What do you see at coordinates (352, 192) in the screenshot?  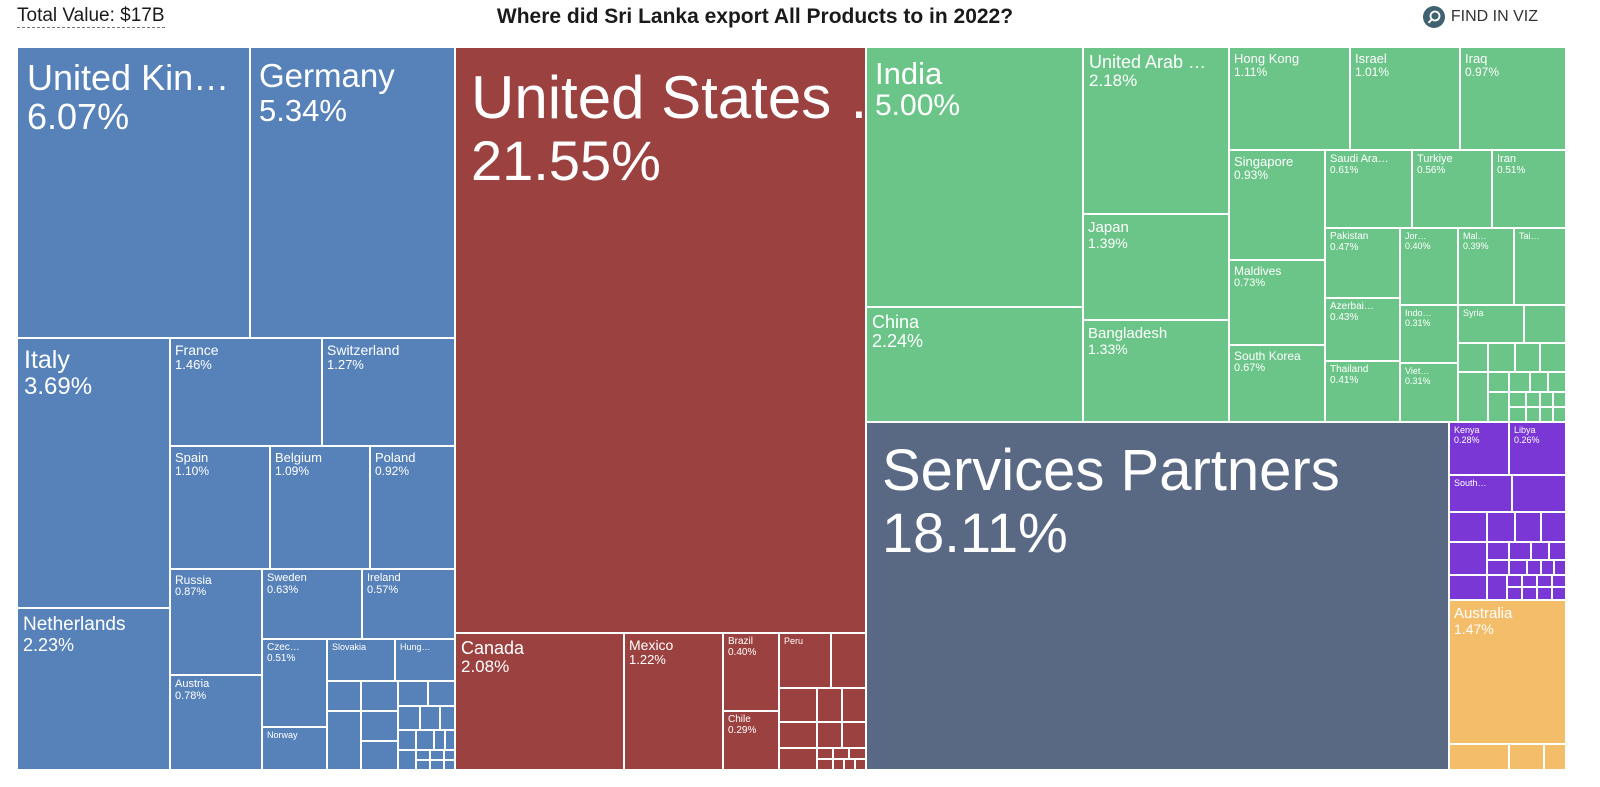 I see `tile-germany: Germany 5.34%` at bounding box center [352, 192].